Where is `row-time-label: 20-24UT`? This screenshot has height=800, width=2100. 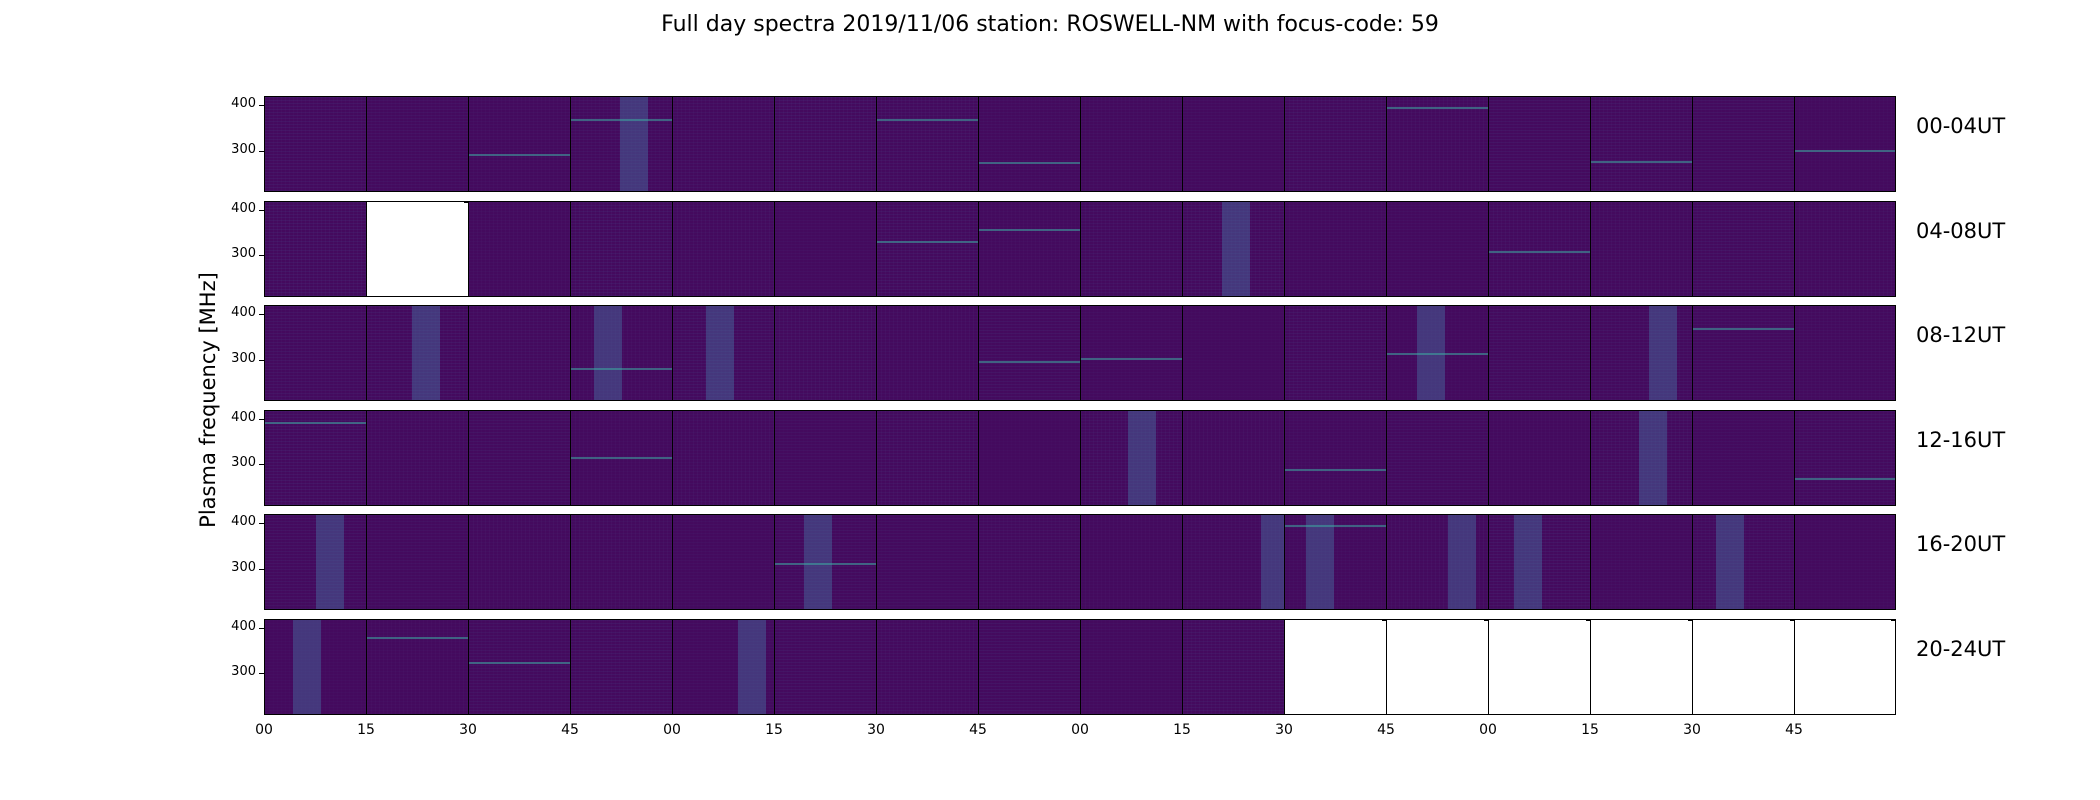 row-time-label: 20-24UT is located at coordinates (1961, 648).